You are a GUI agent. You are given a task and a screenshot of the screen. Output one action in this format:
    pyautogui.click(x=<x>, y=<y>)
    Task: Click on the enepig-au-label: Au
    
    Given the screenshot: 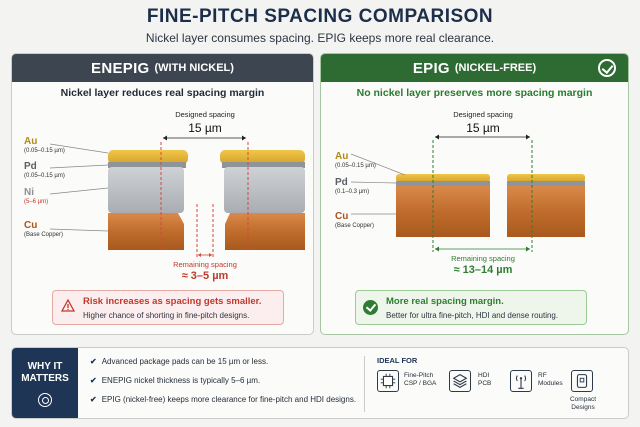 What is the action you would take?
    pyautogui.click(x=31, y=141)
    